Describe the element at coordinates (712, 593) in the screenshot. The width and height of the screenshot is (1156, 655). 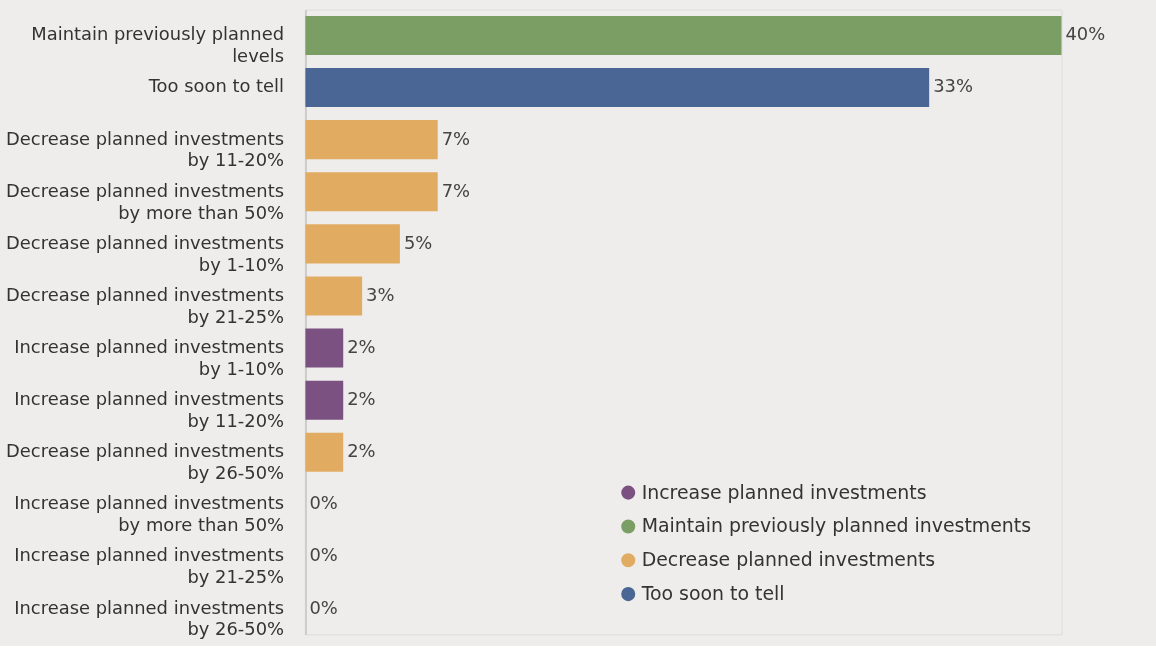
I see `legend-label: Too soon to tell` at that location.